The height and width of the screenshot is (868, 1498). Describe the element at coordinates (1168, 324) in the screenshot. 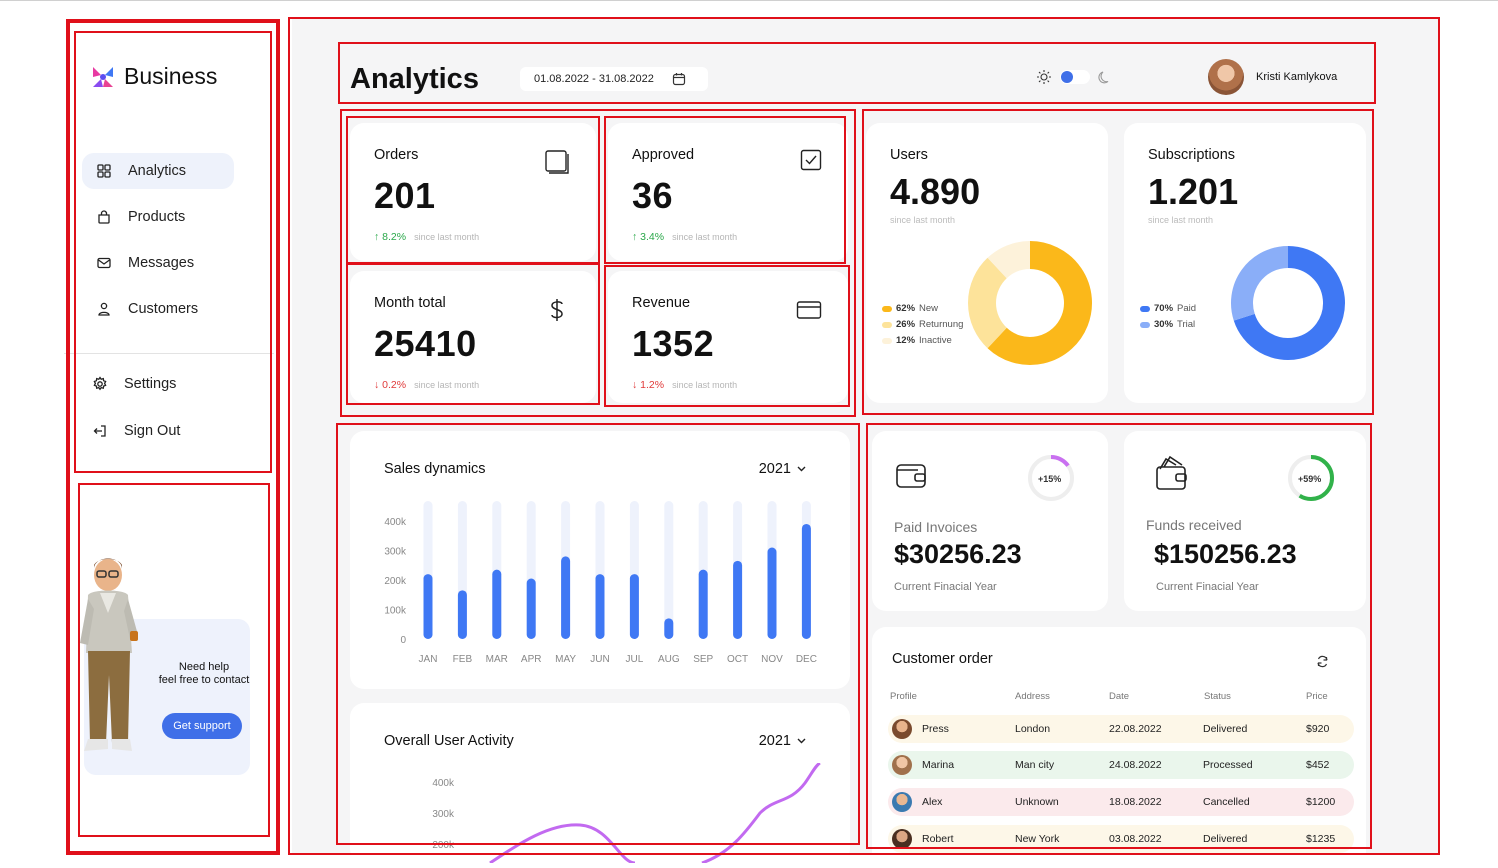

I see `legend-item: 30% Trial` at that location.